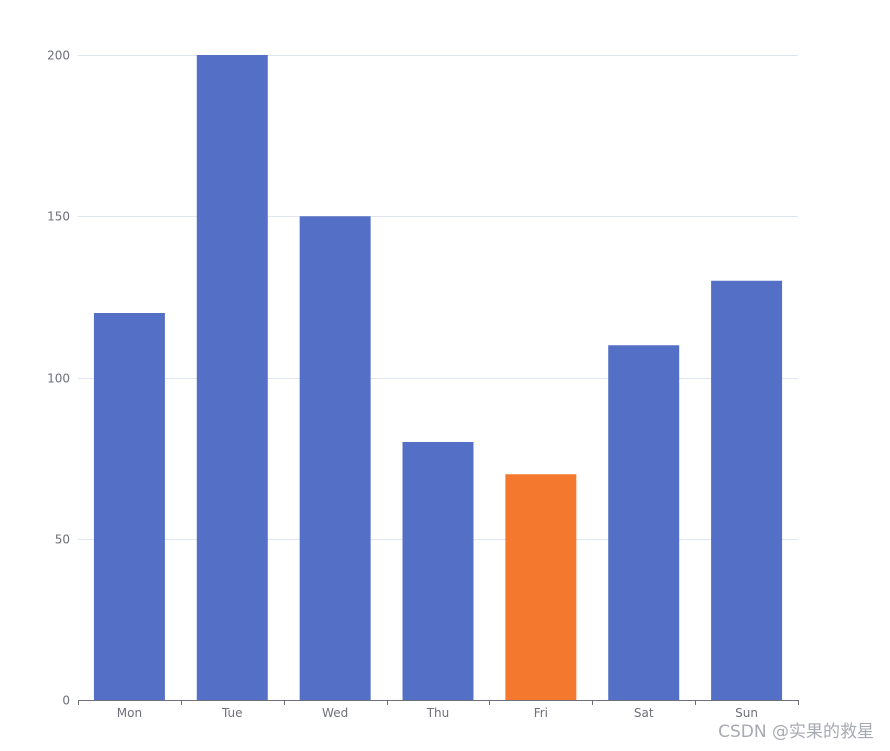 This screenshot has height=751, width=890. Describe the element at coordinates (66, 701) in the screenshot. I see `y-tick-label: 0` at that location.